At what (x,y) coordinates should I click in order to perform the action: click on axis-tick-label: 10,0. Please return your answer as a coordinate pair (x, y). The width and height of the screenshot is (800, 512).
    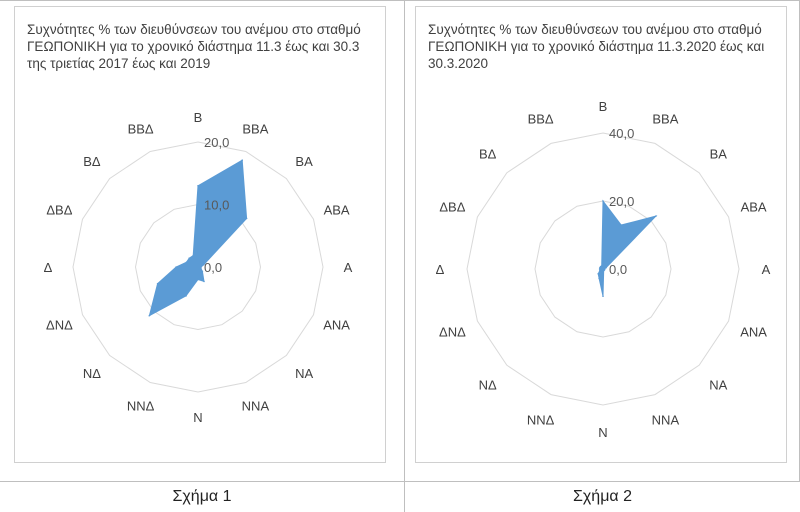
    Looking at the image, I should click on (216, 205).